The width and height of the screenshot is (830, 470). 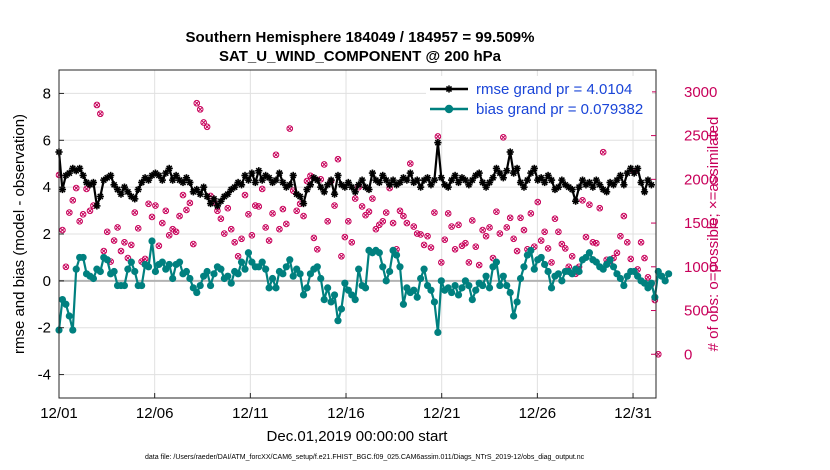 What do you see at coordinates (155, 413) in the screenshot?
I see `x-tick-label: 12/06` at bounding box center [155, 413].